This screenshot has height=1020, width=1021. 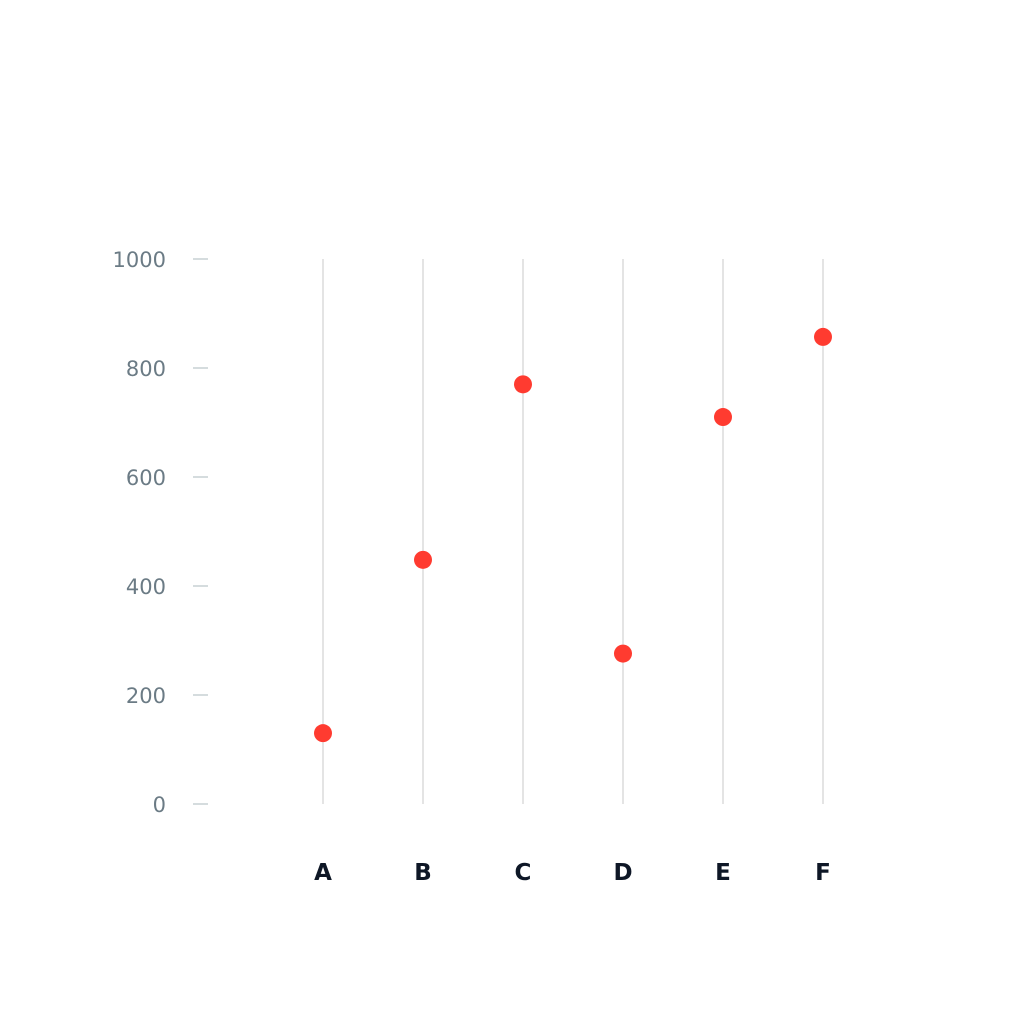 I want to click on data-point-b, so click(x=423, y=559).